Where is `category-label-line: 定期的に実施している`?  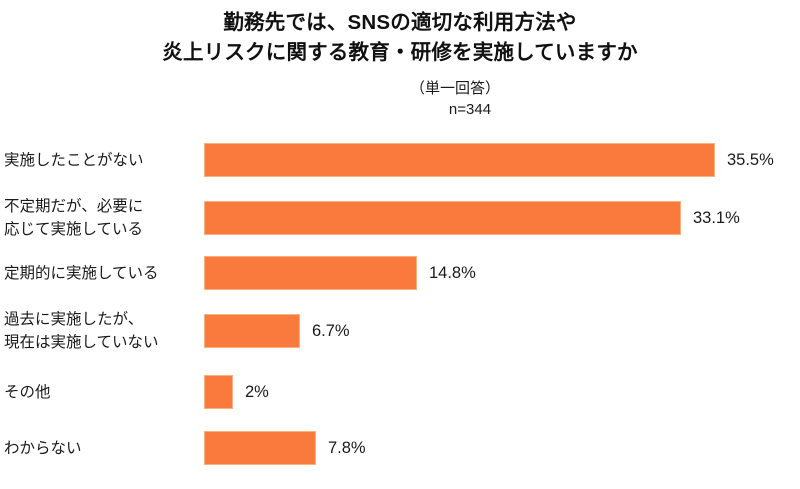
category-label-line: 定期的に実施している is located at coordinates (81, 273).